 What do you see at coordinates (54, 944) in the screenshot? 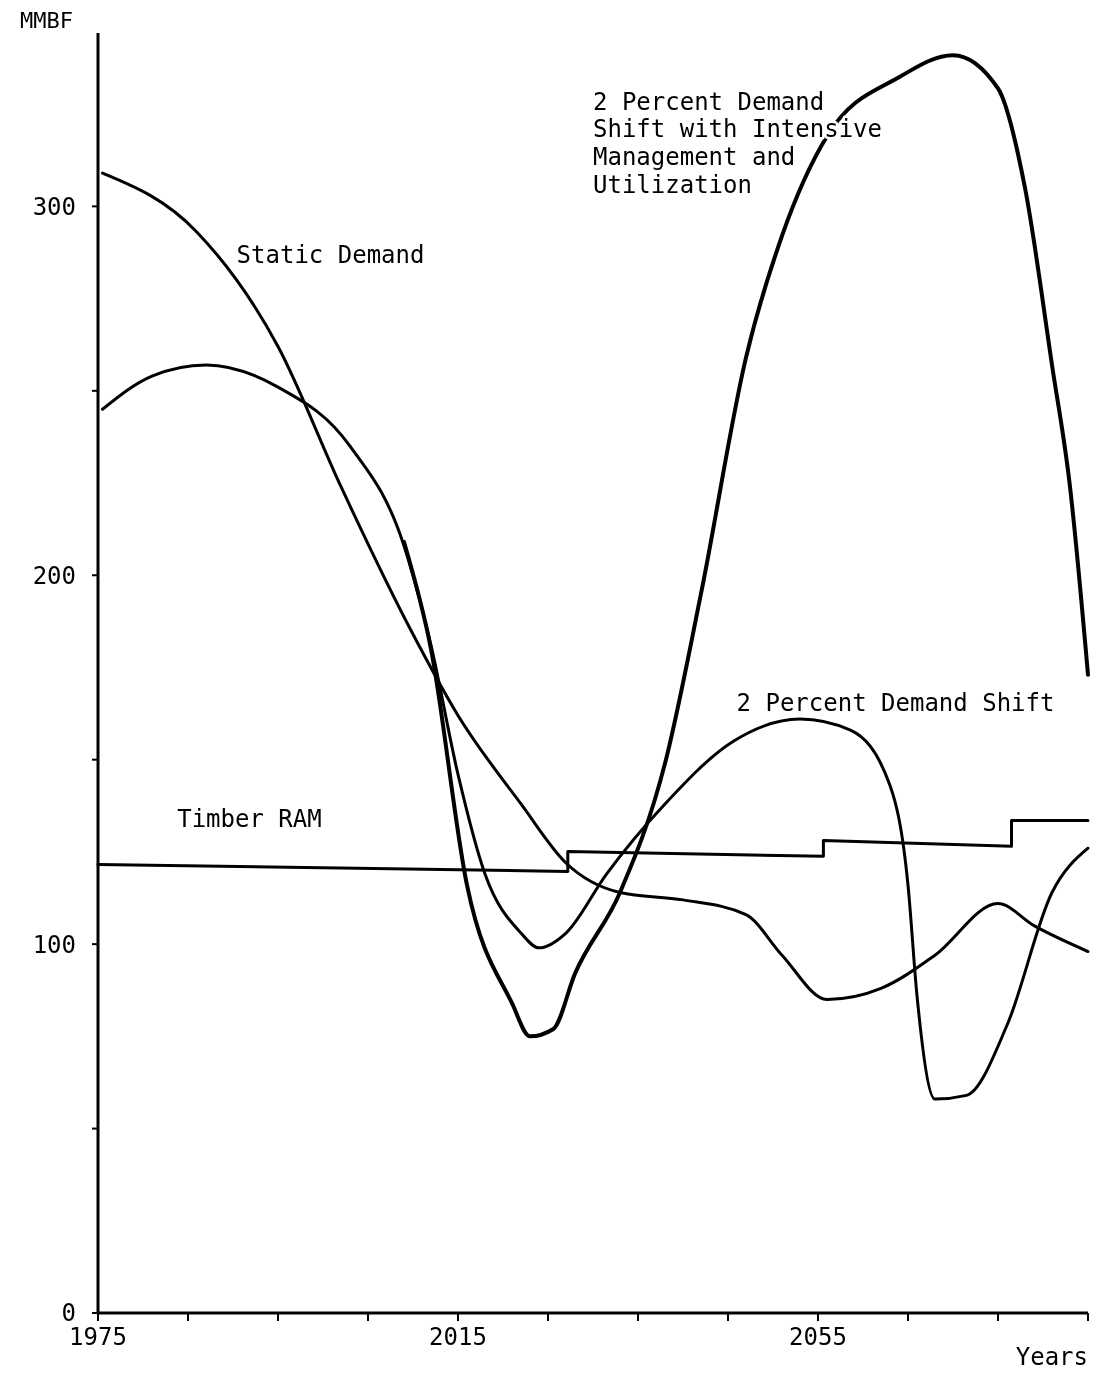
I see `y-tick-label: 100` at bounding box center [54, 944].